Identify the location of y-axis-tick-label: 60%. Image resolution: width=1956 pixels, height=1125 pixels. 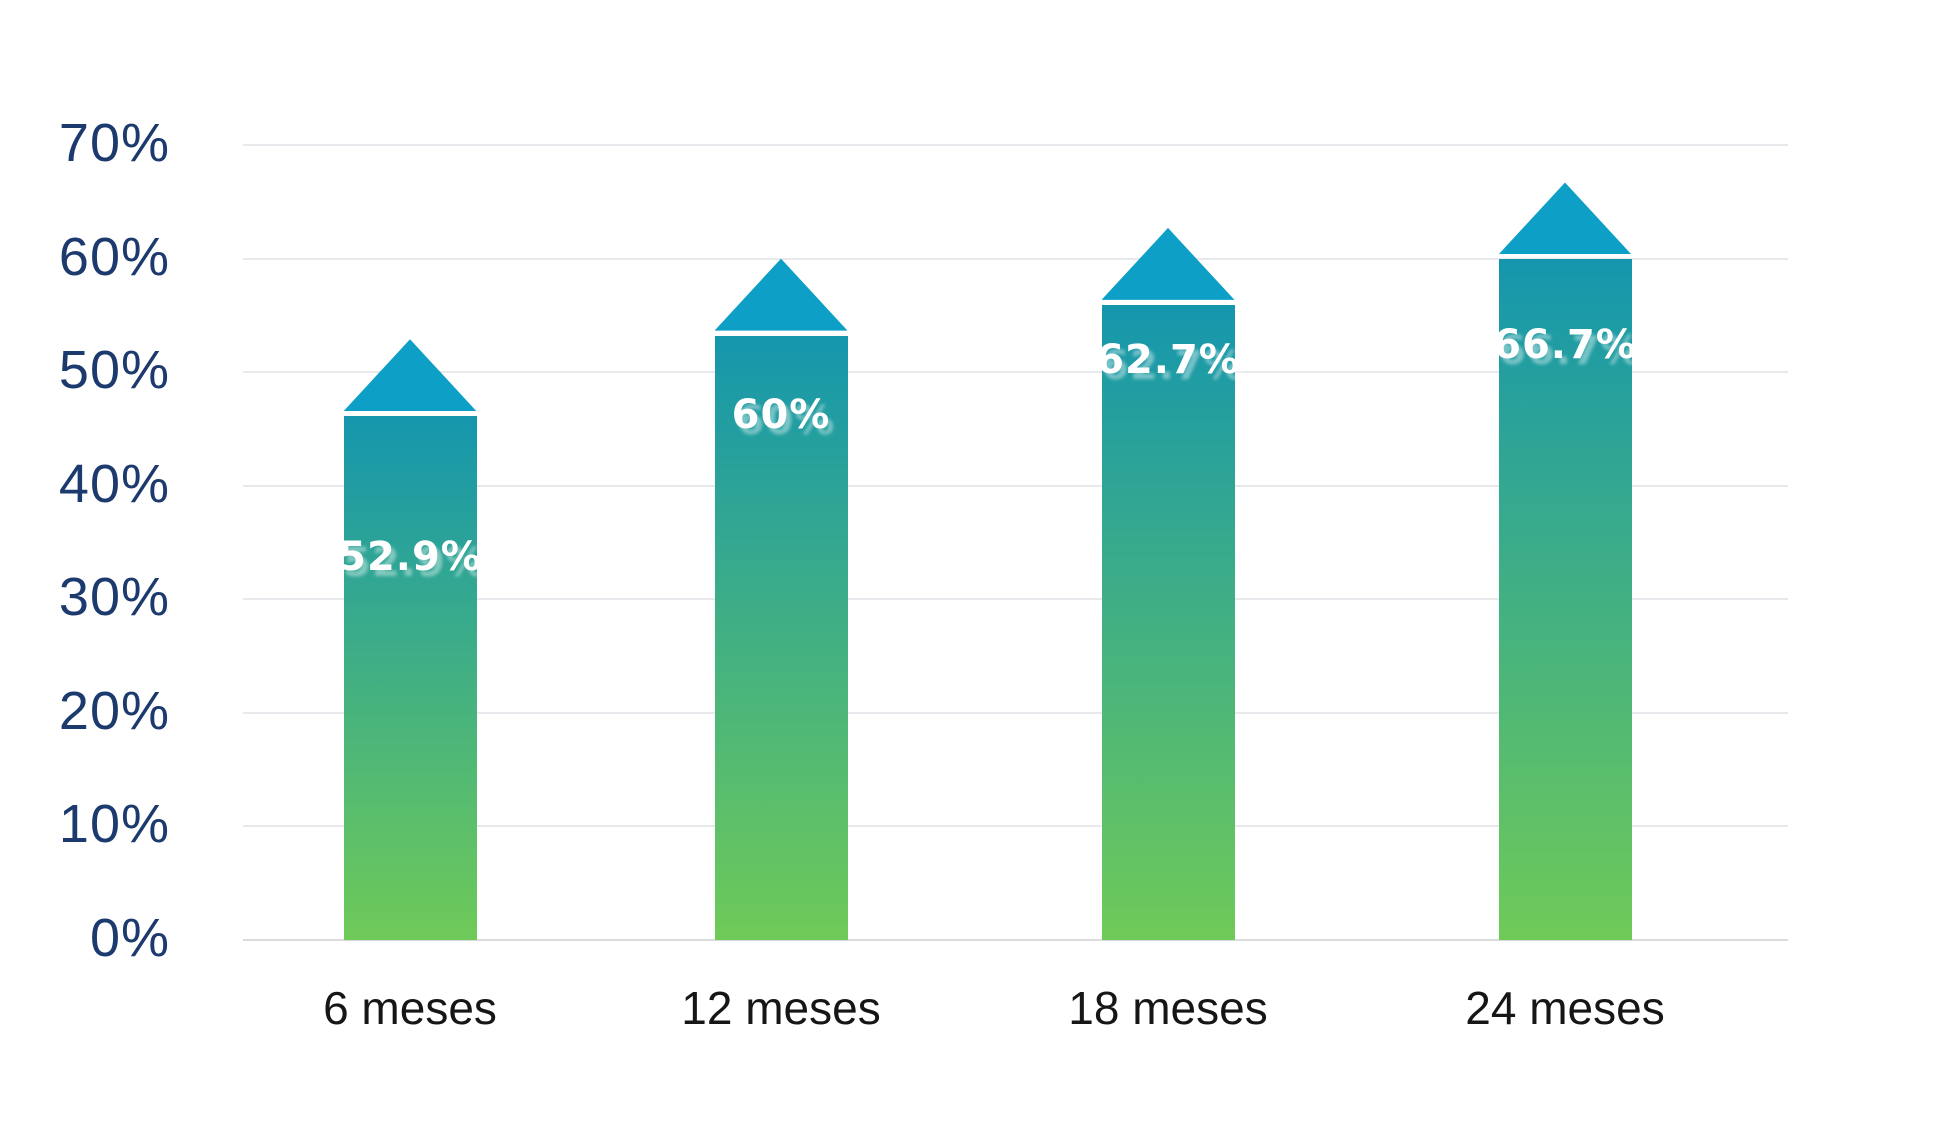
(114, 256).